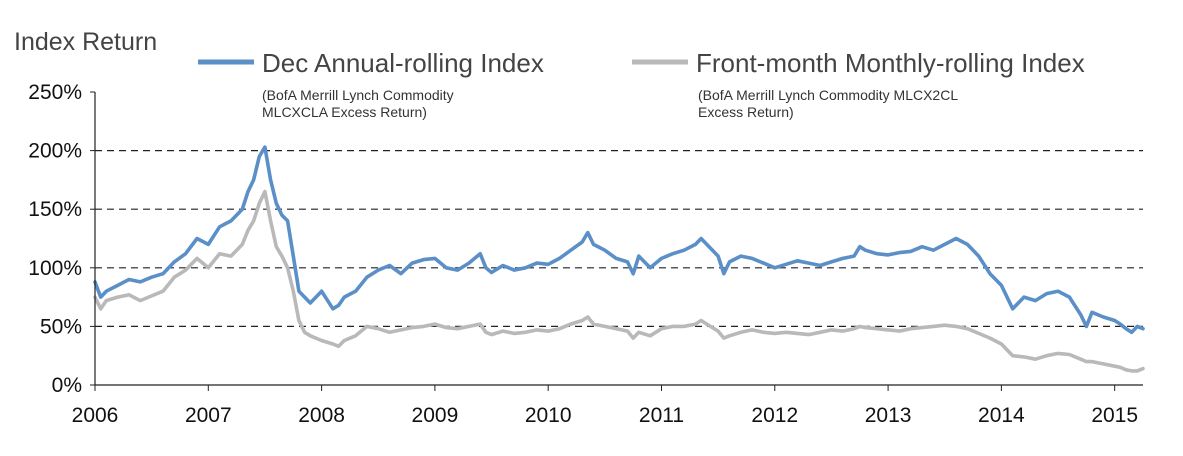  I want to click on legend-label-front-month: Front-month Monthly-rolling Index, so click(890, 63).